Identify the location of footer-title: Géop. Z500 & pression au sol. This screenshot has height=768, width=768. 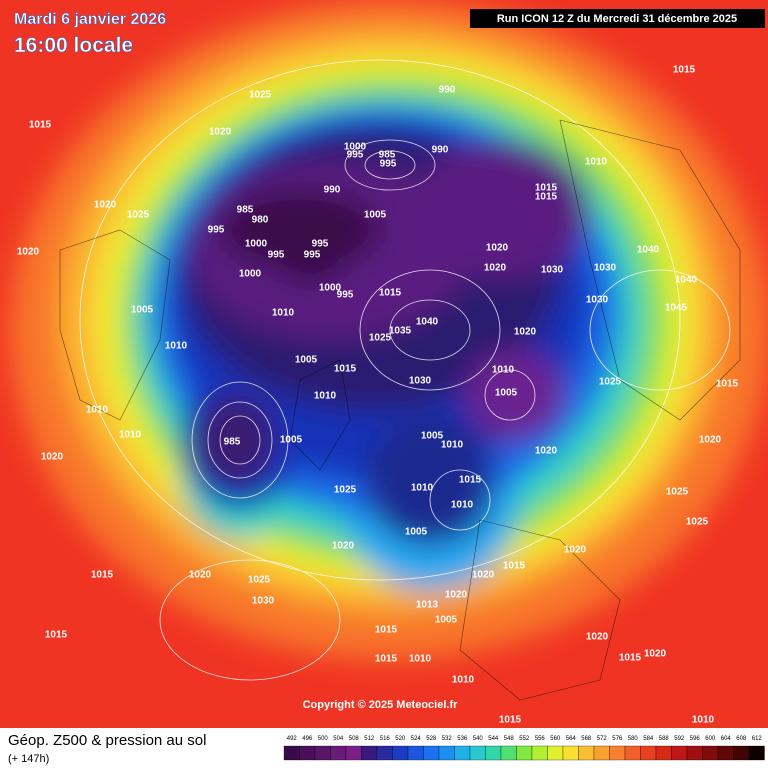
(107, 740).